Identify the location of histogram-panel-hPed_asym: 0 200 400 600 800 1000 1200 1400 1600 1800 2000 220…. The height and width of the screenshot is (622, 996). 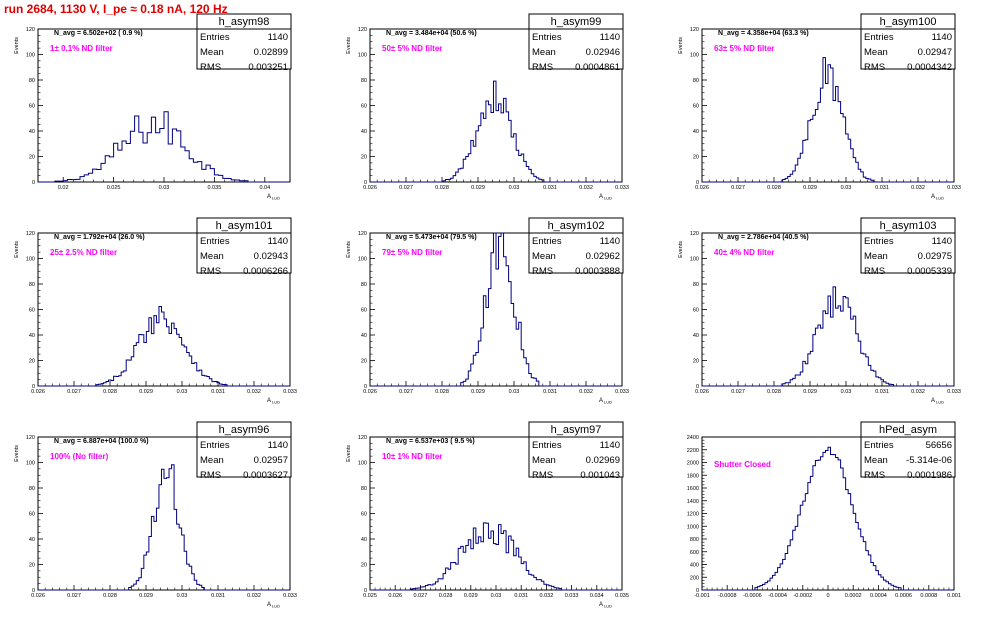
(824, 510).